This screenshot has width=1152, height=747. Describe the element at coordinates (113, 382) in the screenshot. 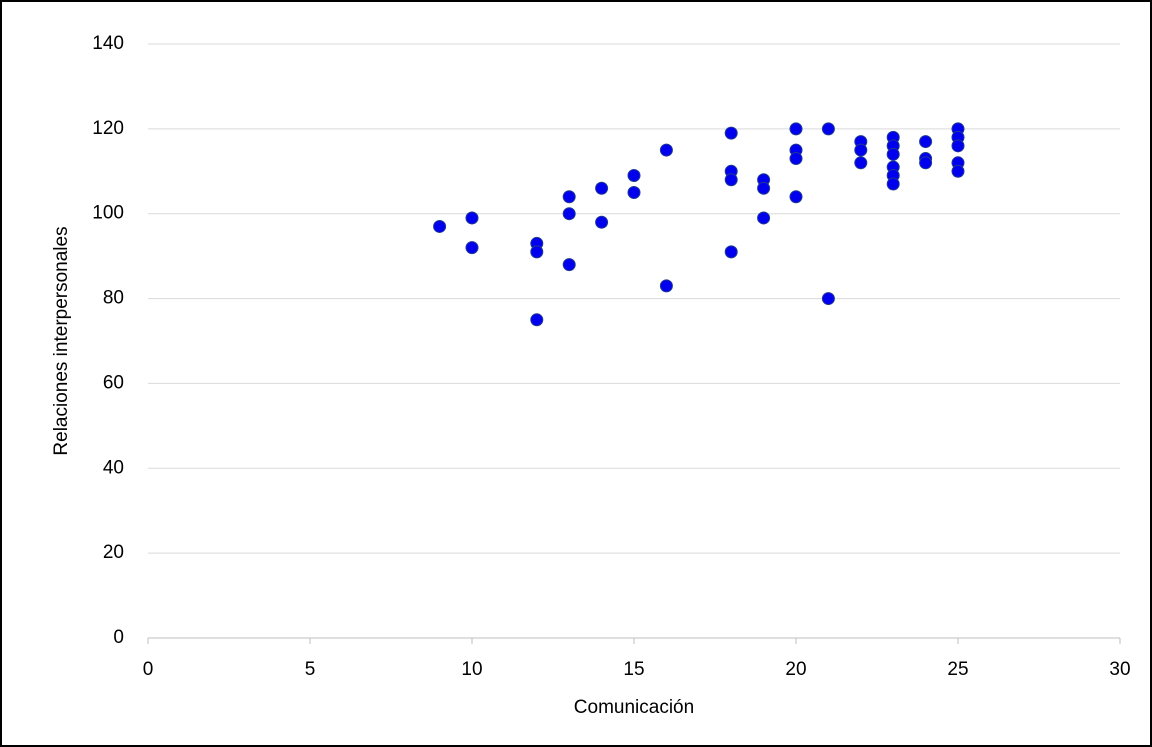

I see `y-tick-label: 60` at that location.